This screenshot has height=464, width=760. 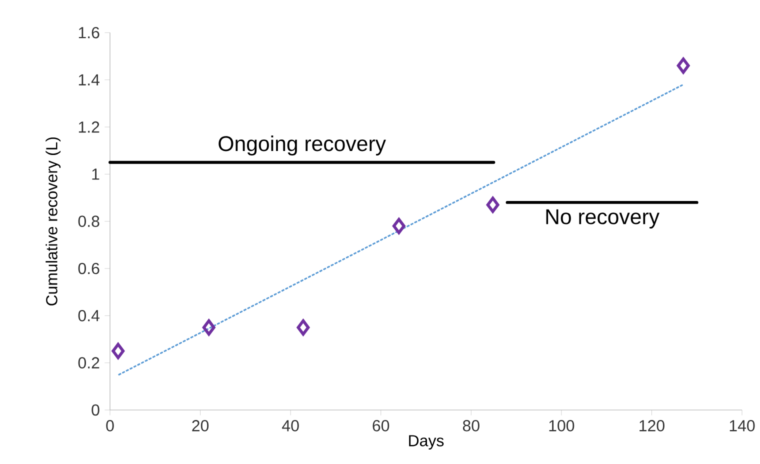 I want to click on x-tick-label: 60, so click(x=381, y=426).